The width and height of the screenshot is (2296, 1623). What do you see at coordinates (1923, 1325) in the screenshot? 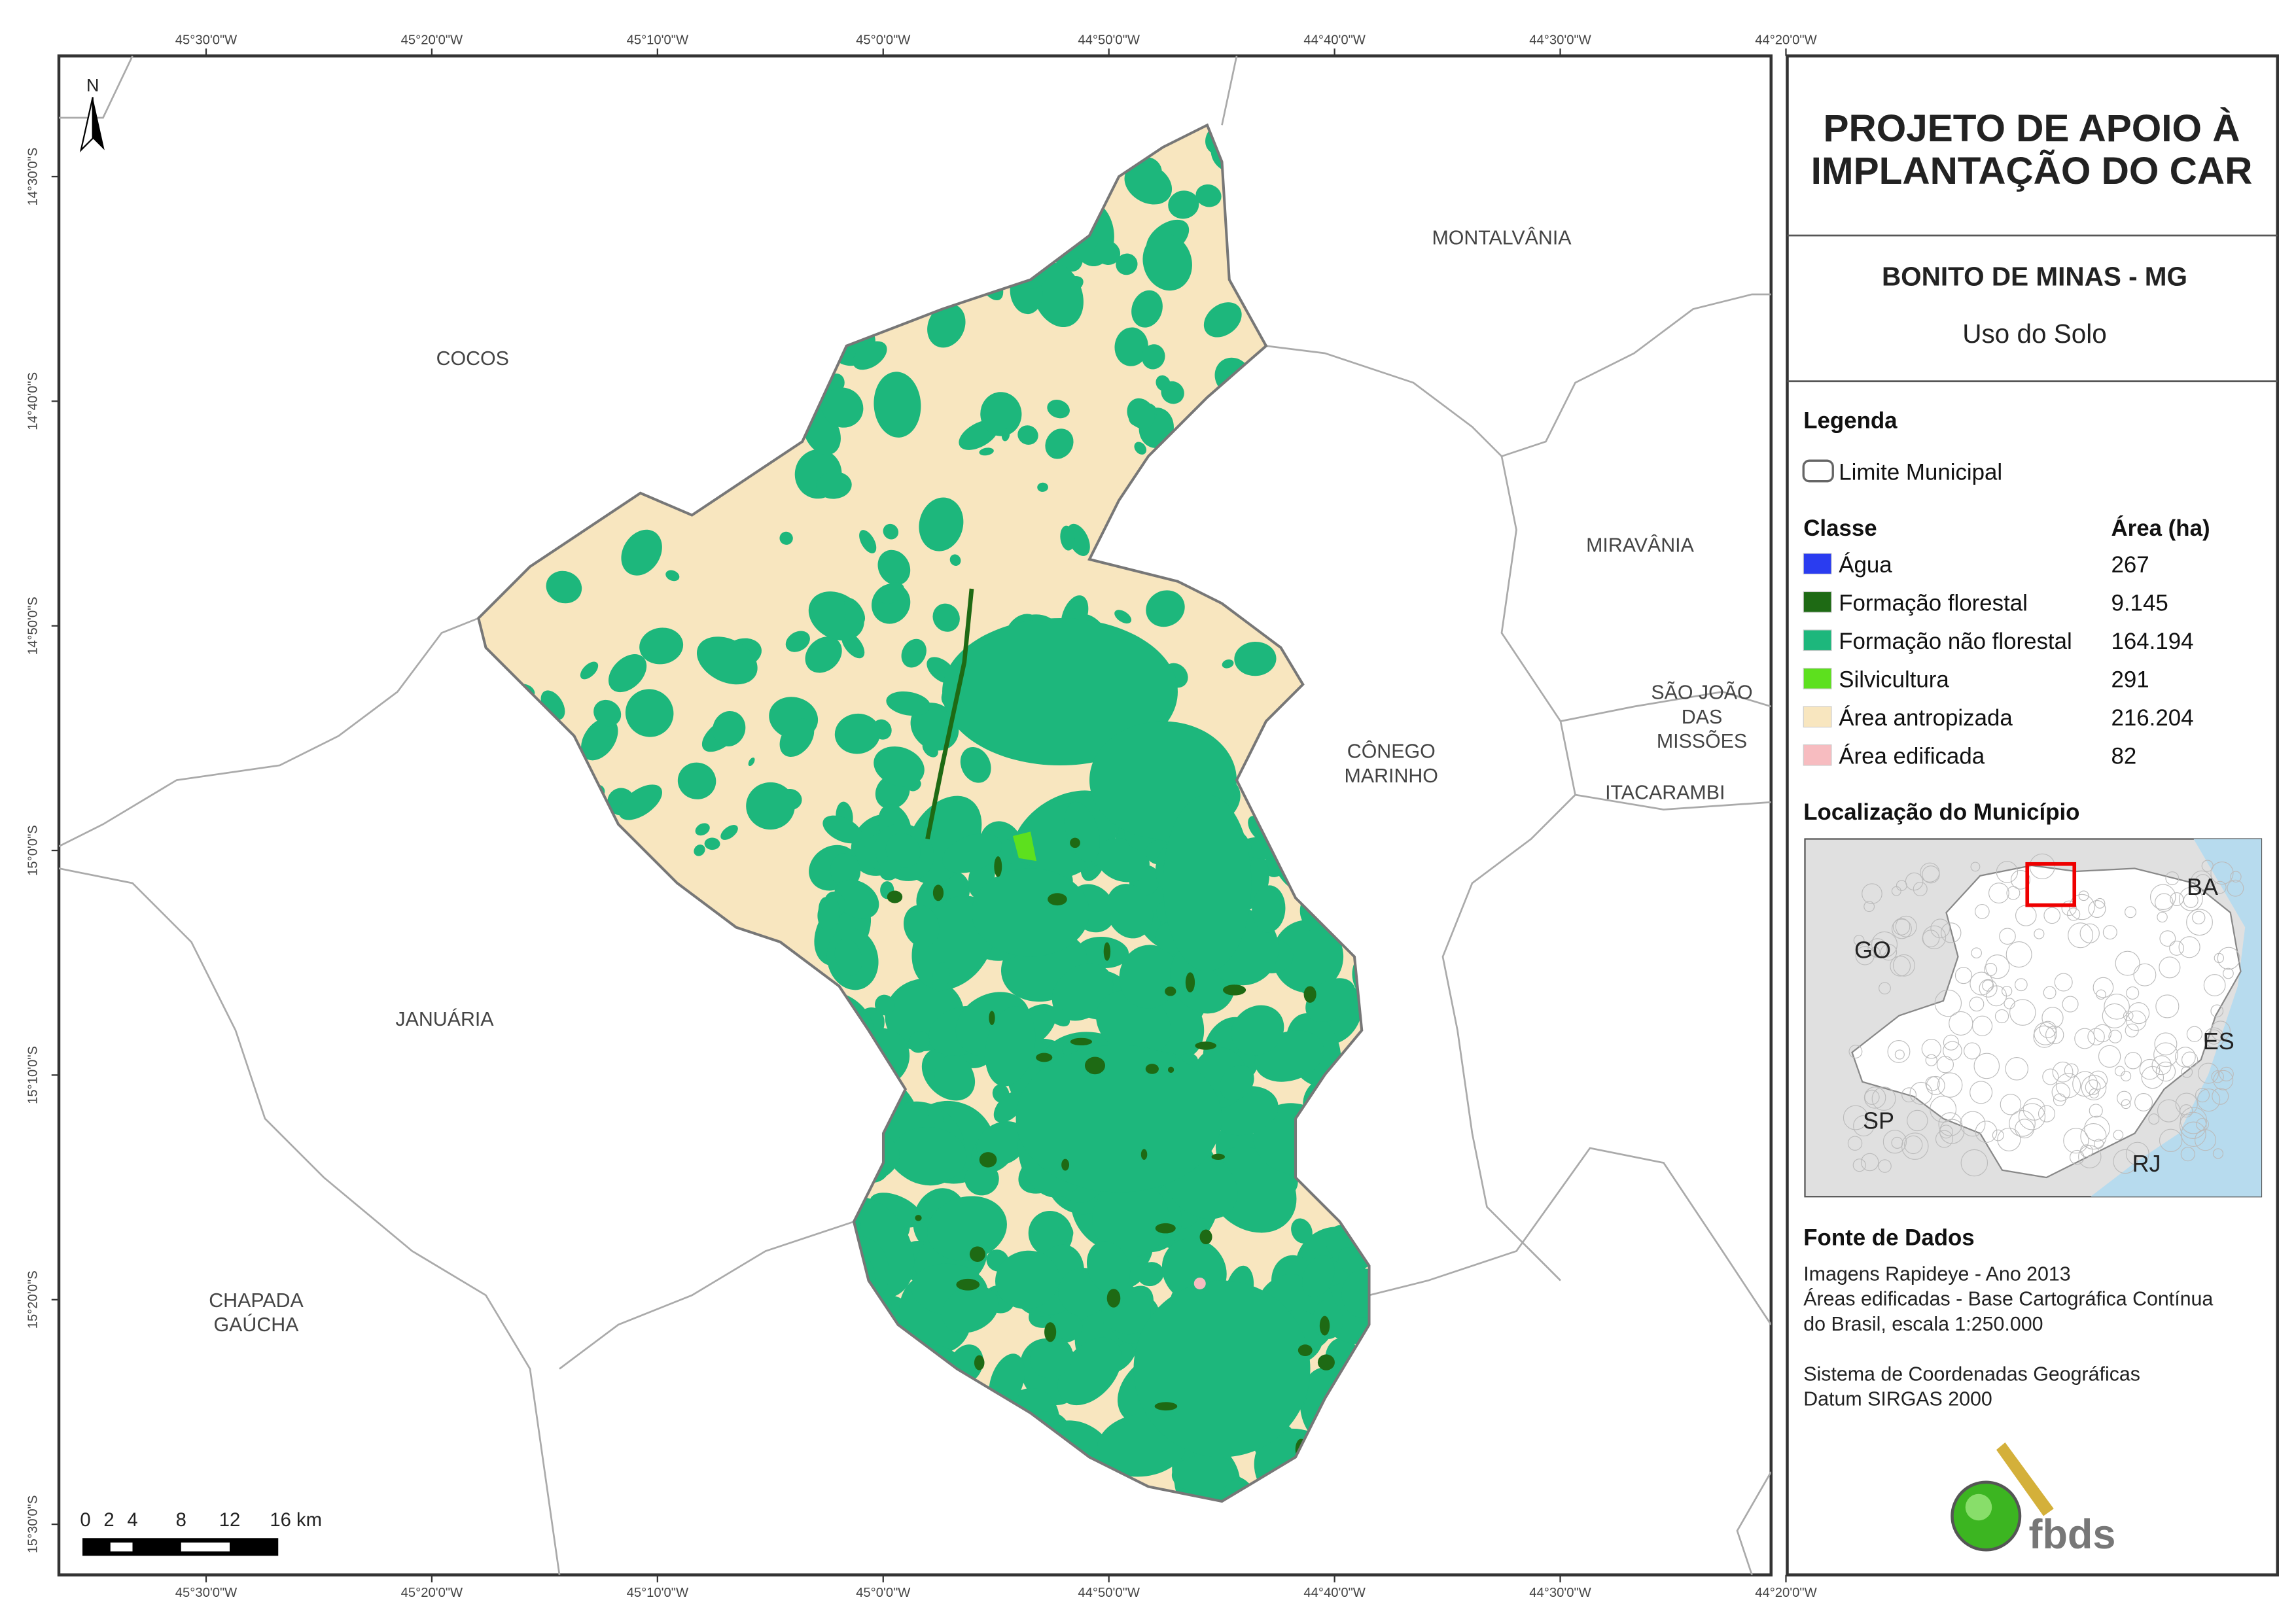
I see `source-line: do Brasil, escala 1:250.000` at bounding box center [1923, 1325].